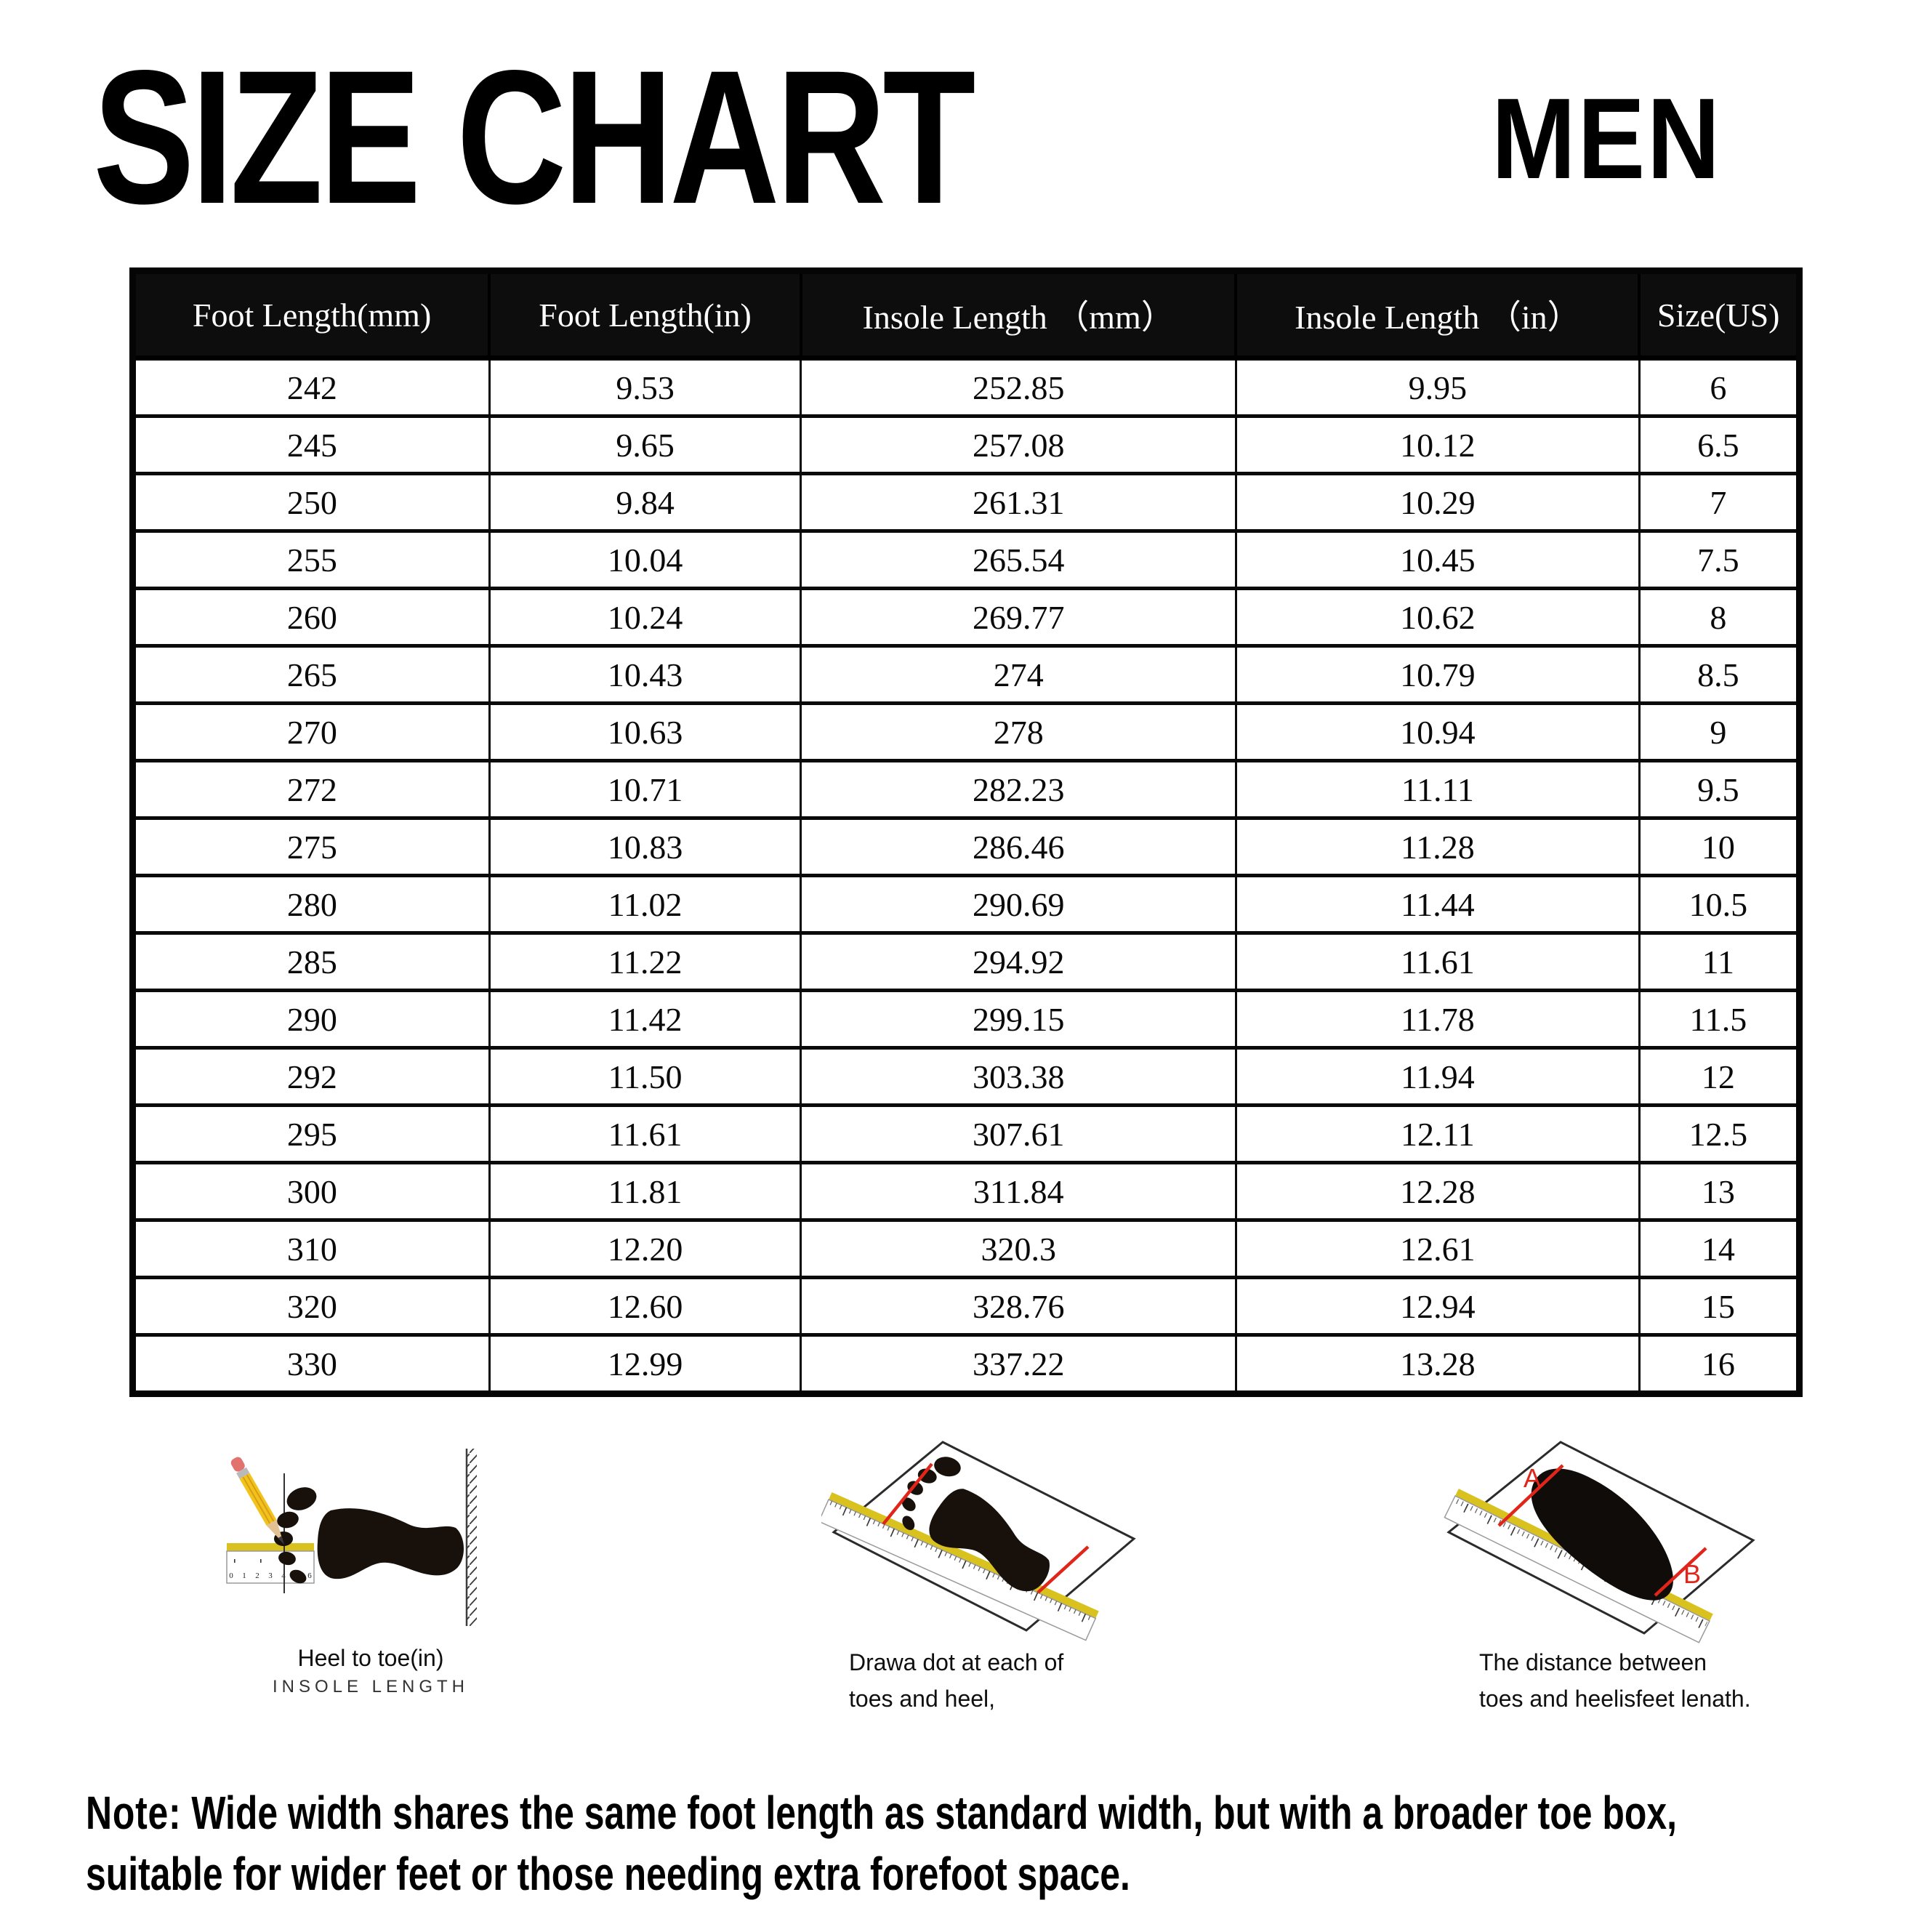  I want to click on table-cell: 12.61, so click(1437, 1248).